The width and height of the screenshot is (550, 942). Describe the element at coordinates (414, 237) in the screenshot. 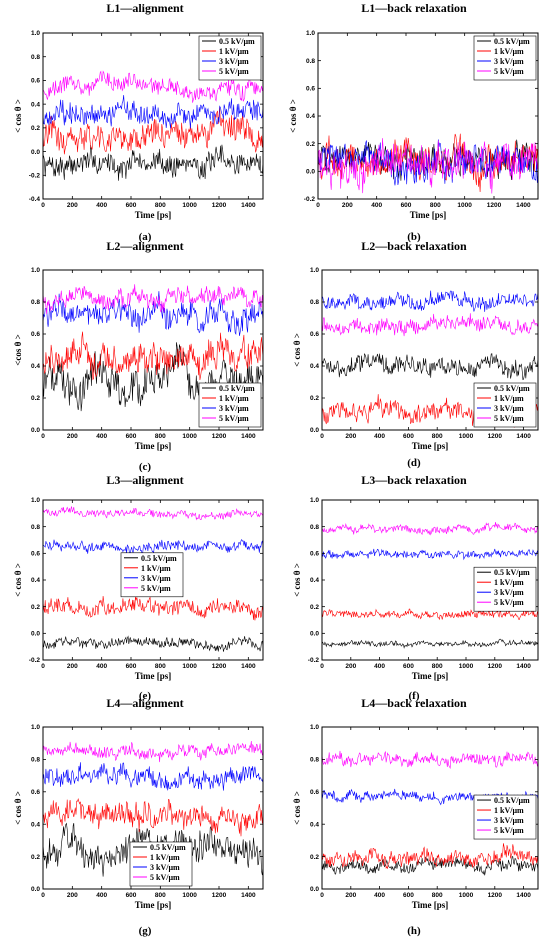

I see `panel-label: (b)` at that location.